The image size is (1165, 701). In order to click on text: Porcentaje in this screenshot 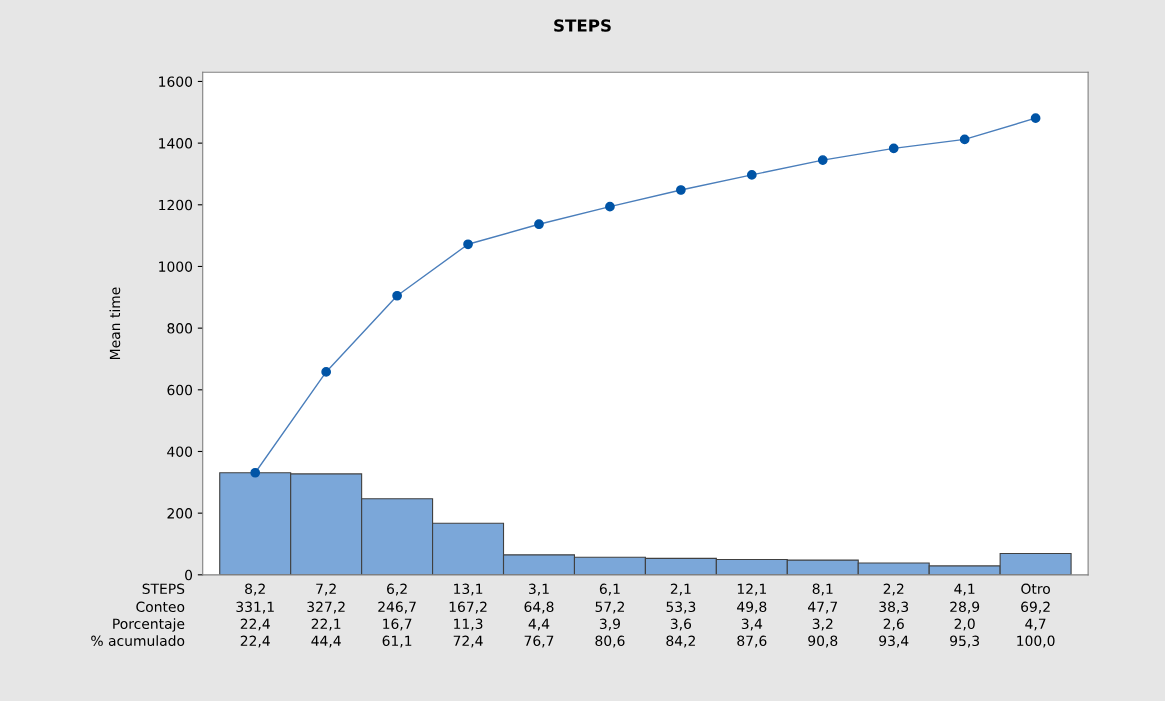, I will do `click(149, 625)`.